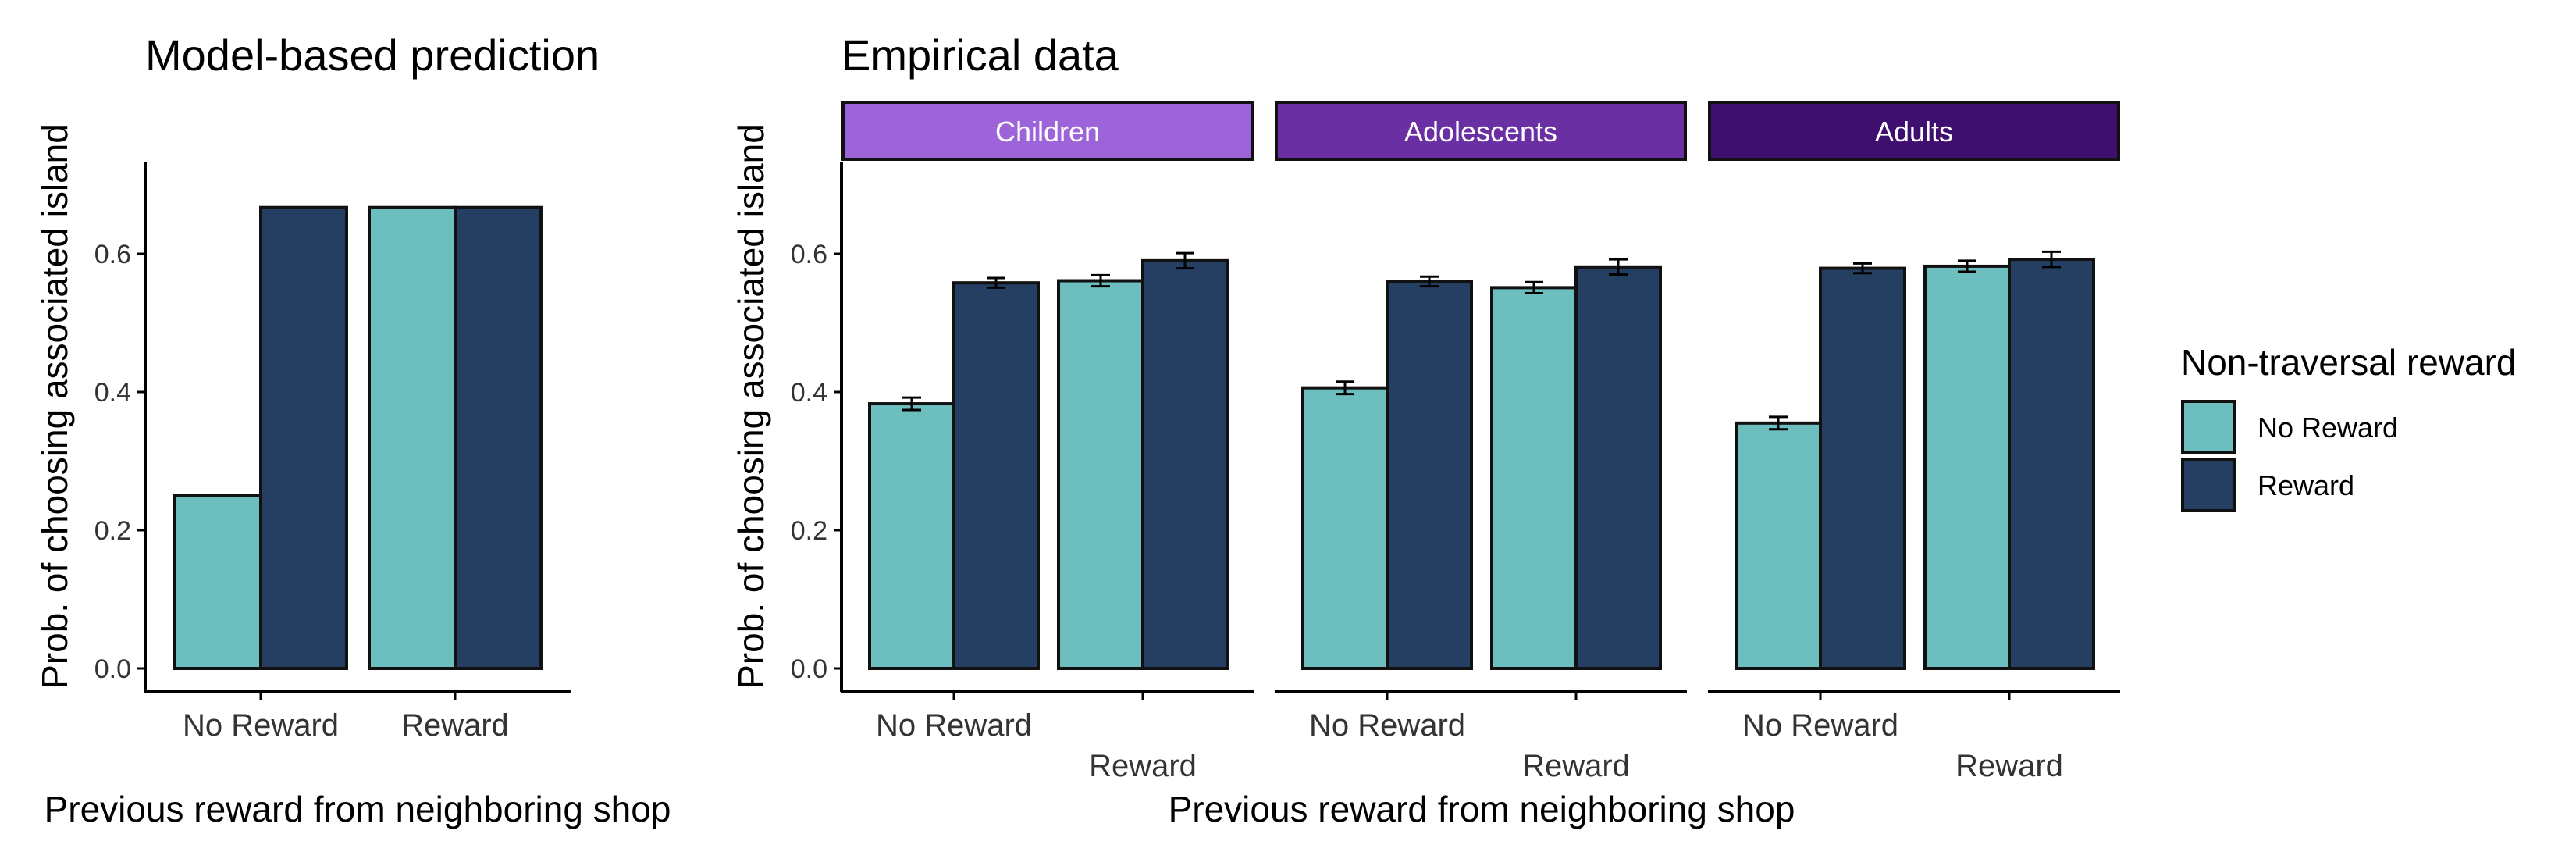 The image size is (2576, 859). What do you see at coordinates (119, 462) in the screenshot?
I see `y-axis-ticks-model: 0.0 0.2 0.4 0.6` at bounding box center [119, 462].